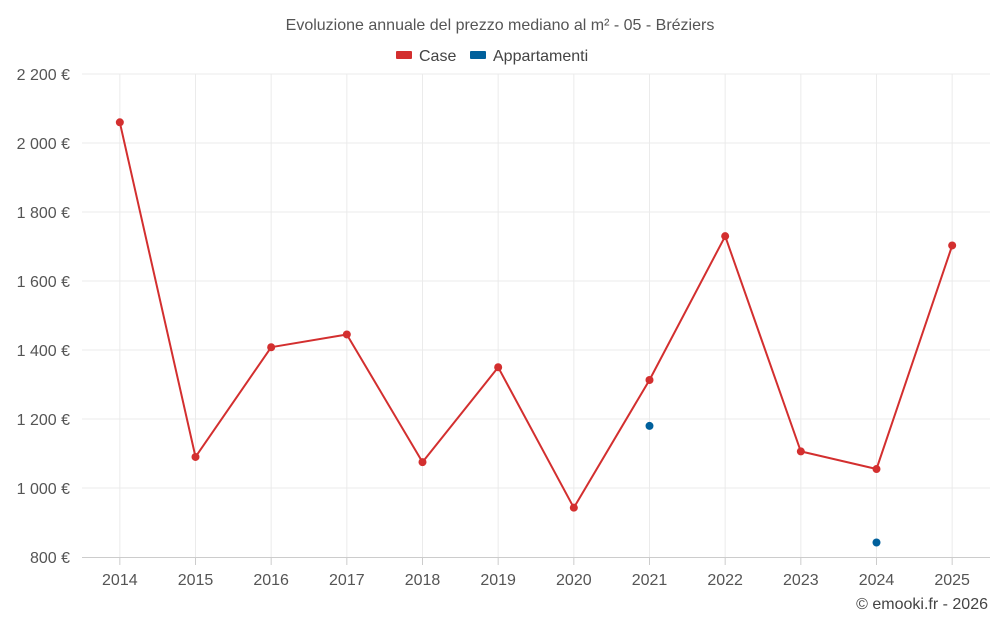 Image resolution: width=1000 pixels, height=625 pixels. I want to click on legend-swatch-appartamenti, so click(478, 55).